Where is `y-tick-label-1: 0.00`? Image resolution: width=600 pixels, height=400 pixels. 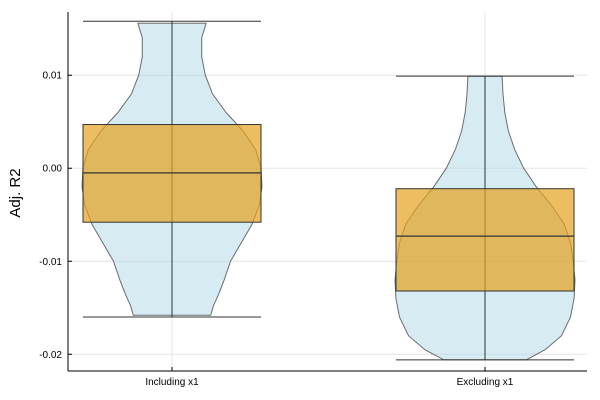 y-tick-label-1: 0.00 is located at coordinates (53, 169).